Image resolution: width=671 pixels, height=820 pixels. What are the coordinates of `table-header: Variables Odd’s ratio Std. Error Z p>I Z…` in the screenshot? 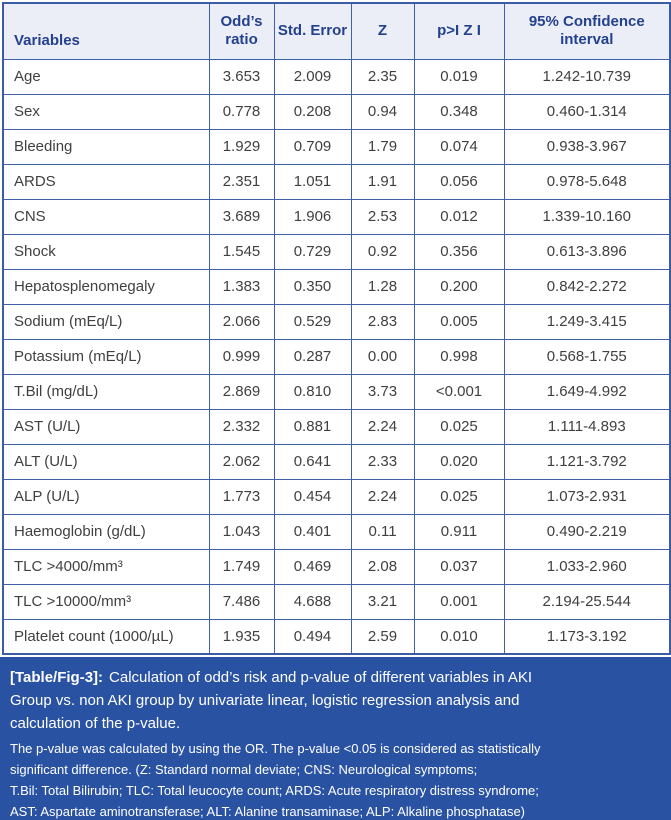 It's located at (336, 31).